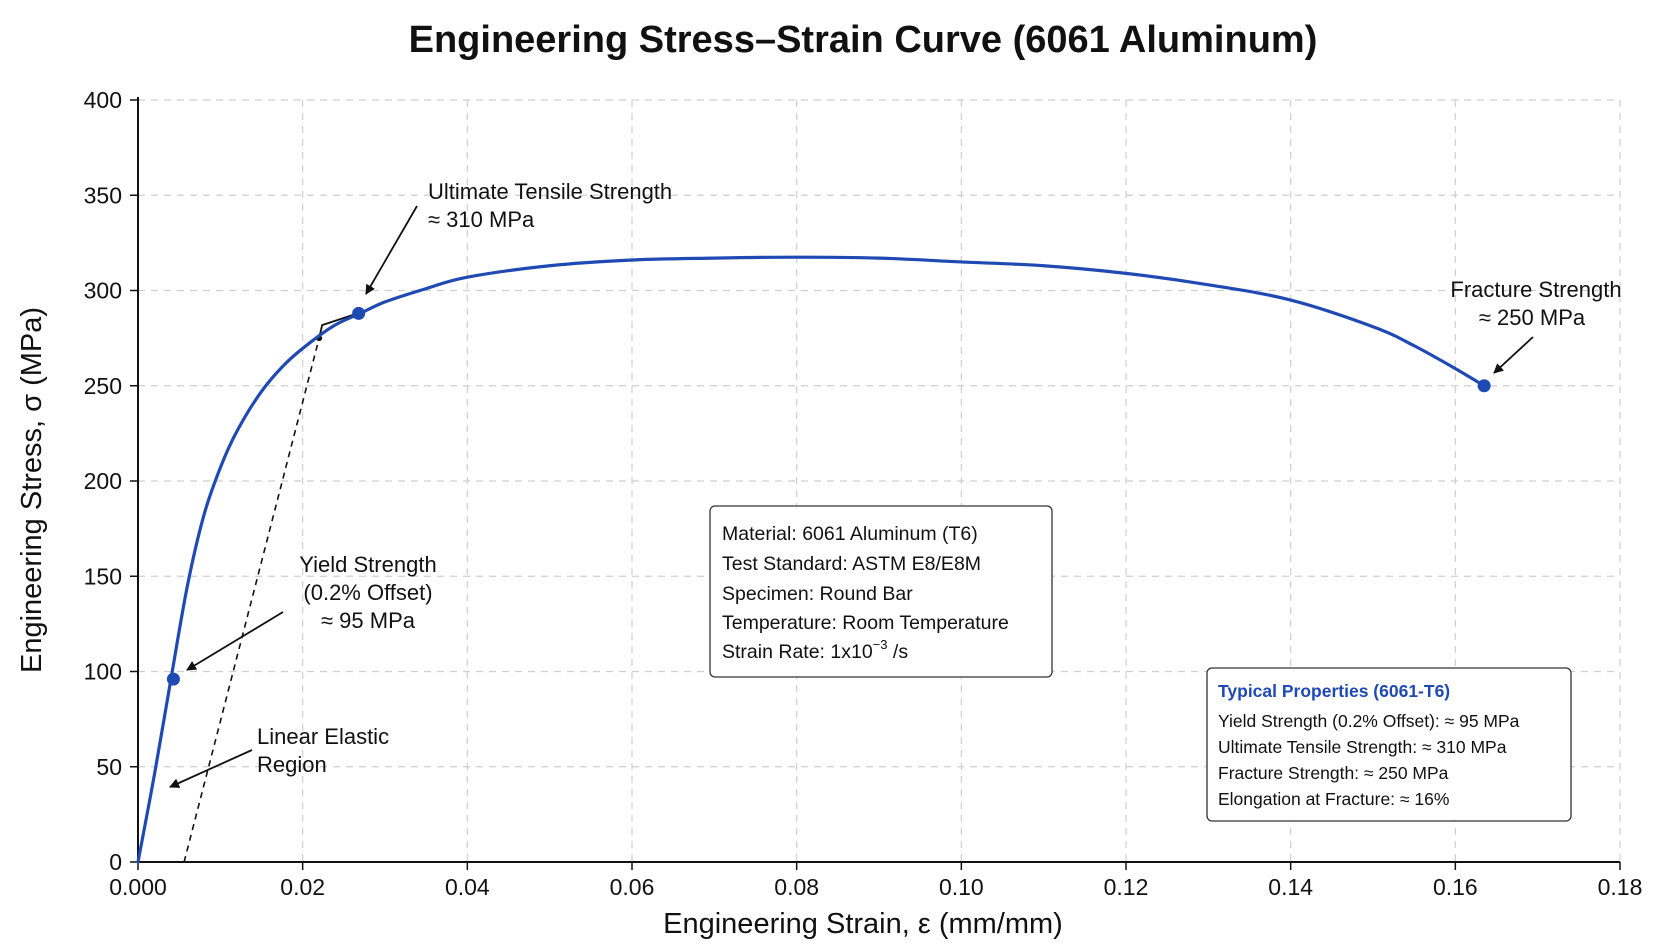  I want to click on y-tick-label-5: 250, so click(103, 386).